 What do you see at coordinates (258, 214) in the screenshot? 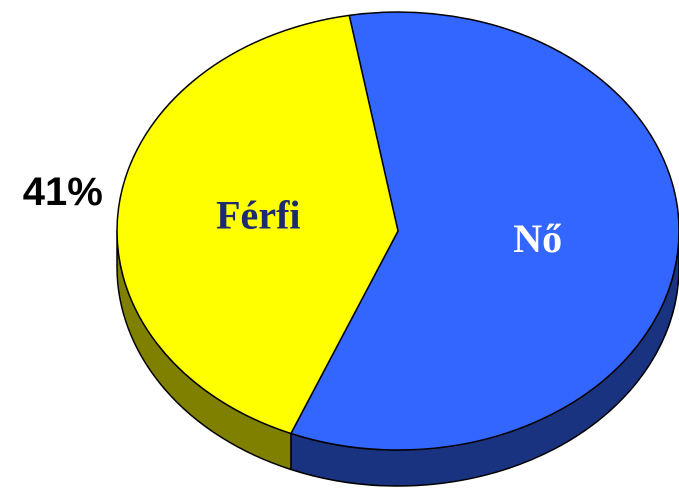
I see `category-label: Férfi` at bounding box center [258, 214].